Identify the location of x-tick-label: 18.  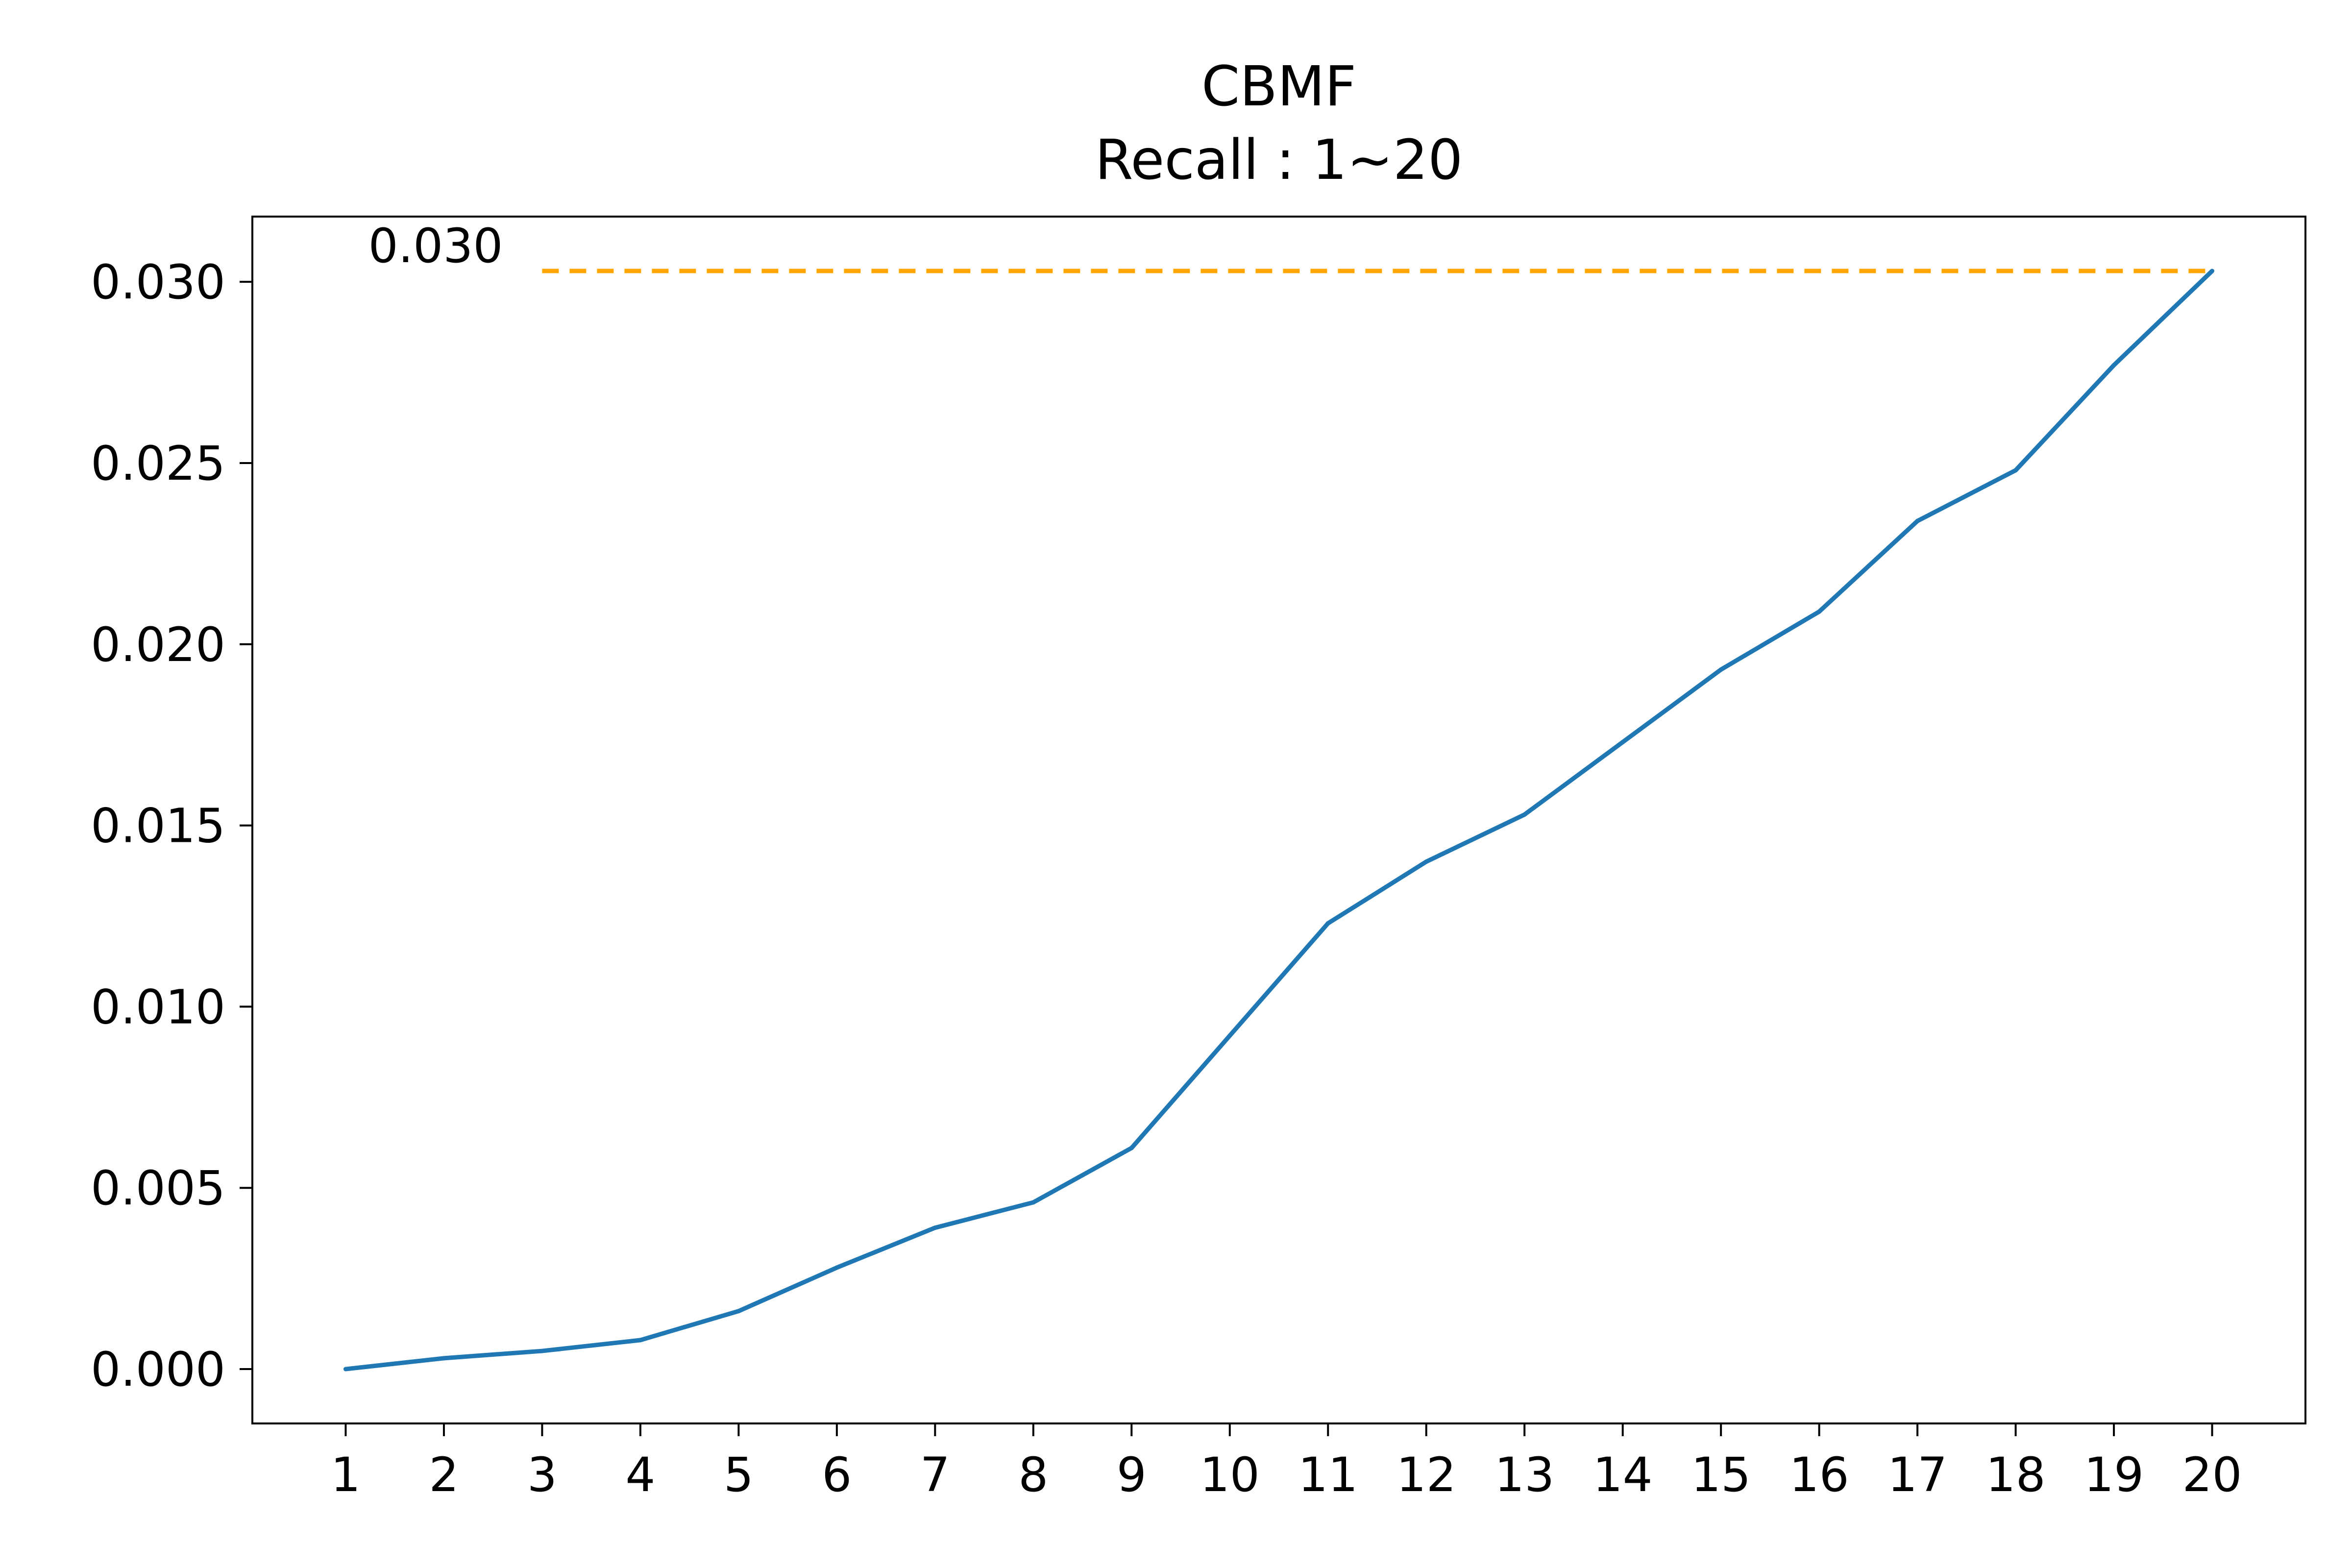
(2016, 1474).